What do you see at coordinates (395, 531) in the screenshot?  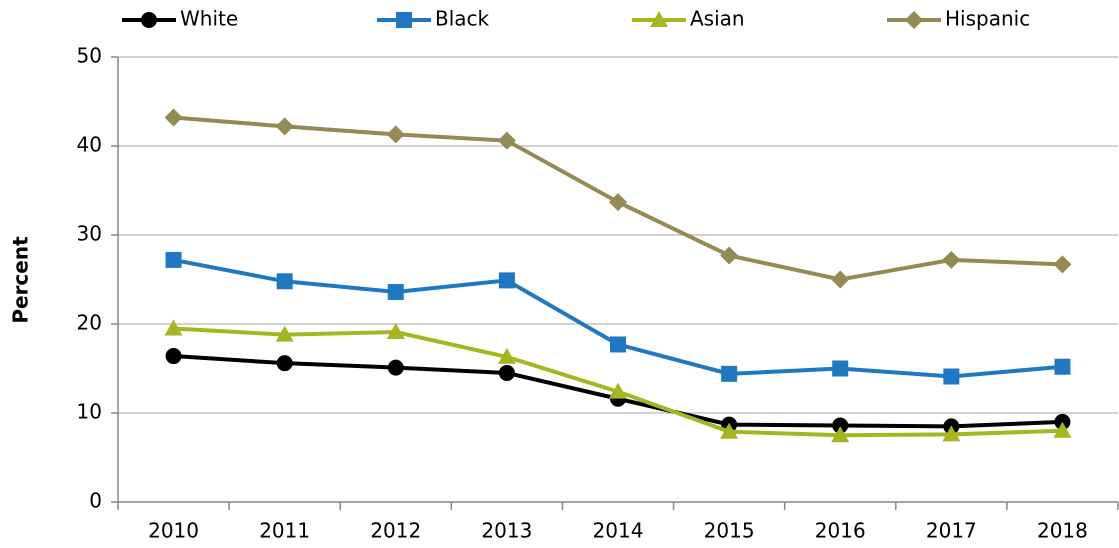 I see `x-tick-label: 2012` at bounding box center [395, 531].